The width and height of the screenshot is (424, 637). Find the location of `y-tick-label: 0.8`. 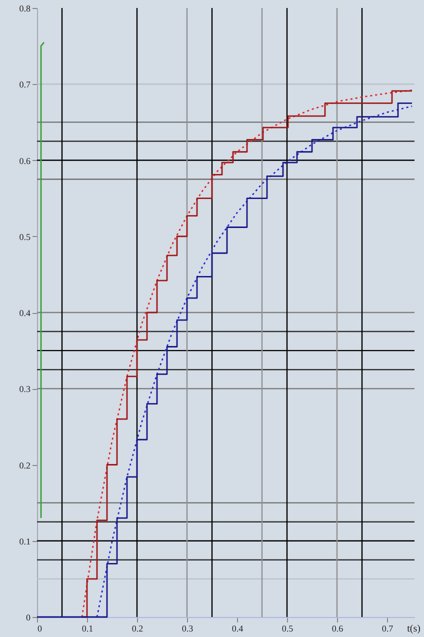

y-tick-label: 0.8 is located at coordinates (25, 9).